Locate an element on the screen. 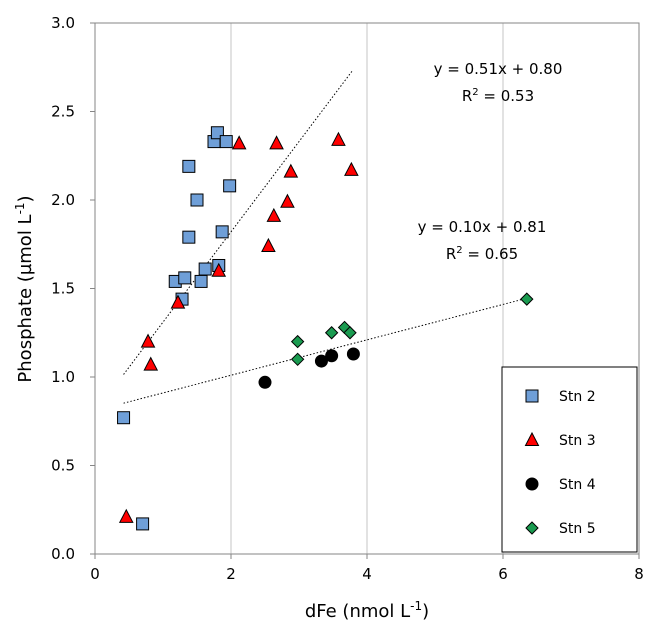  legend-label: Stn 2 is located at coordinates (577, 397).